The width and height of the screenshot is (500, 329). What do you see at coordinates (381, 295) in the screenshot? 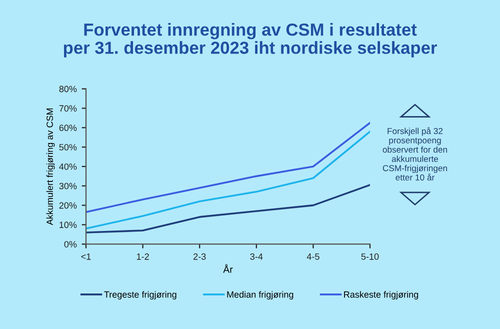
I see `legend-label: Raskeste frigjøring` at bounding box center [381, 295].